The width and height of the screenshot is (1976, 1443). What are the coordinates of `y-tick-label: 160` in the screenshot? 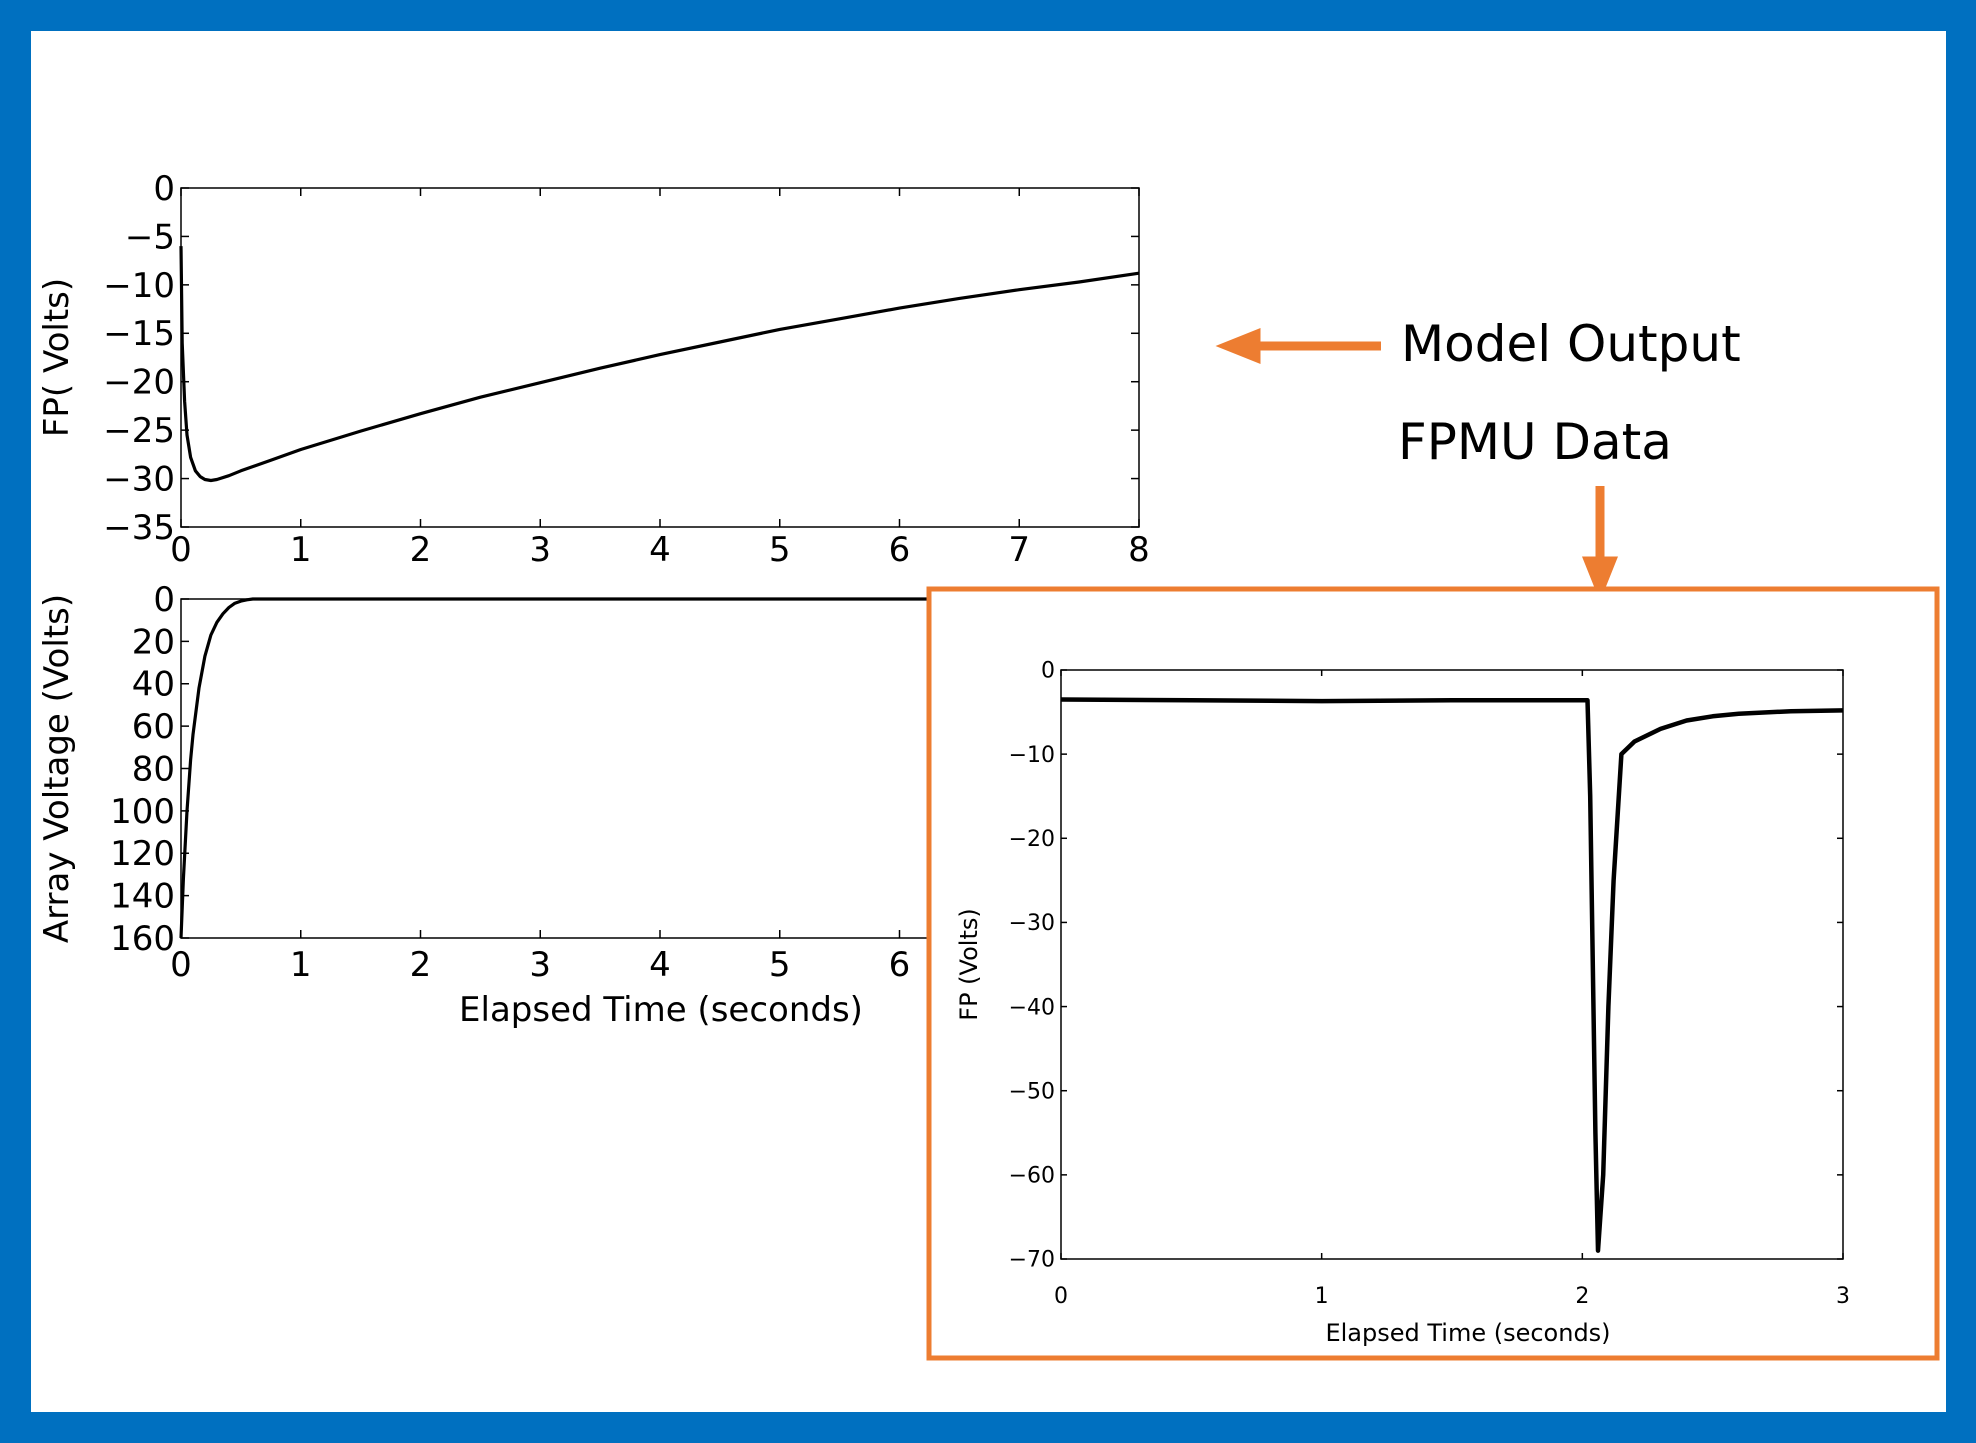 It's located at (142, 939).